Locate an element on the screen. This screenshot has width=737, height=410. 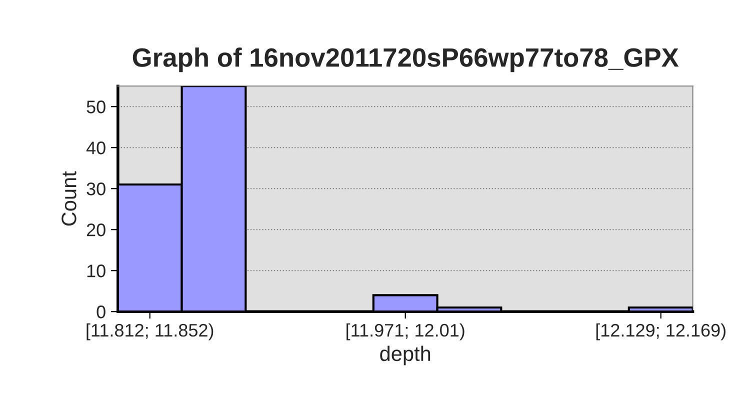
x-tick-label: [12.129; 12.169) is located at coordinates (661, 331).